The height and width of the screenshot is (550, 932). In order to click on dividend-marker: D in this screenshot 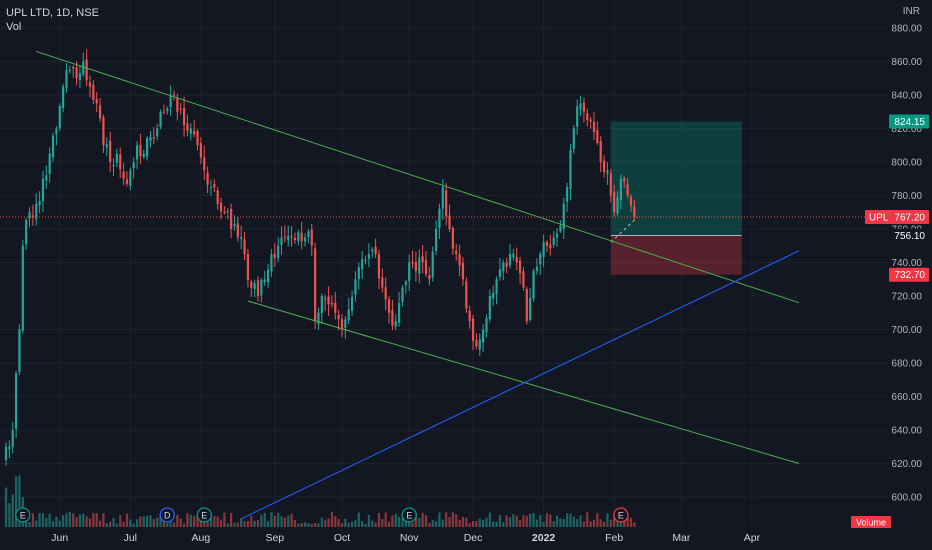, I will do `click(167, 515)`.